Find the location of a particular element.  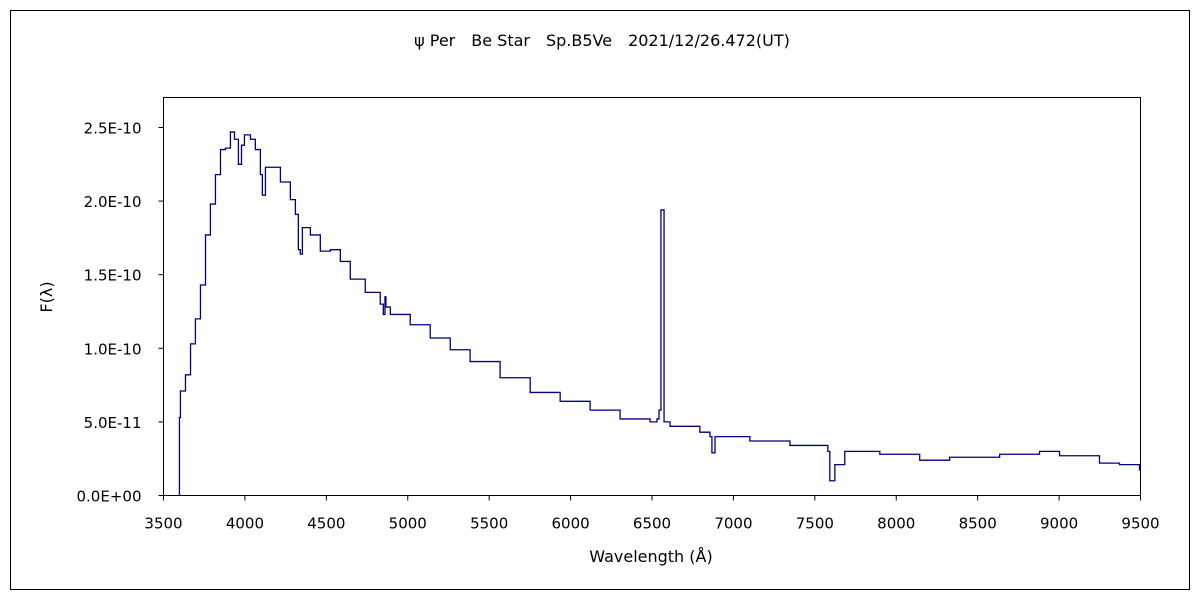

y-tick-label: 2.5E-10 is located at coordinates (113, 129).